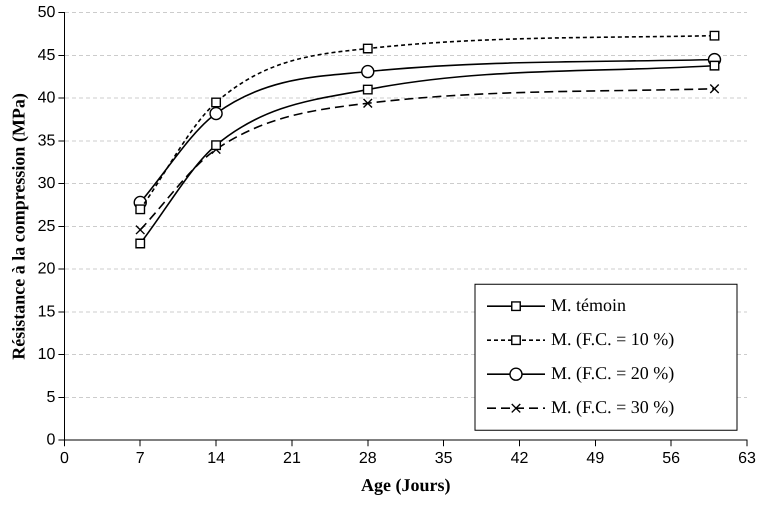 The height and width of the screenshot is (506, 777). I want to click on x-tick-label: 7, so click(140, 459).